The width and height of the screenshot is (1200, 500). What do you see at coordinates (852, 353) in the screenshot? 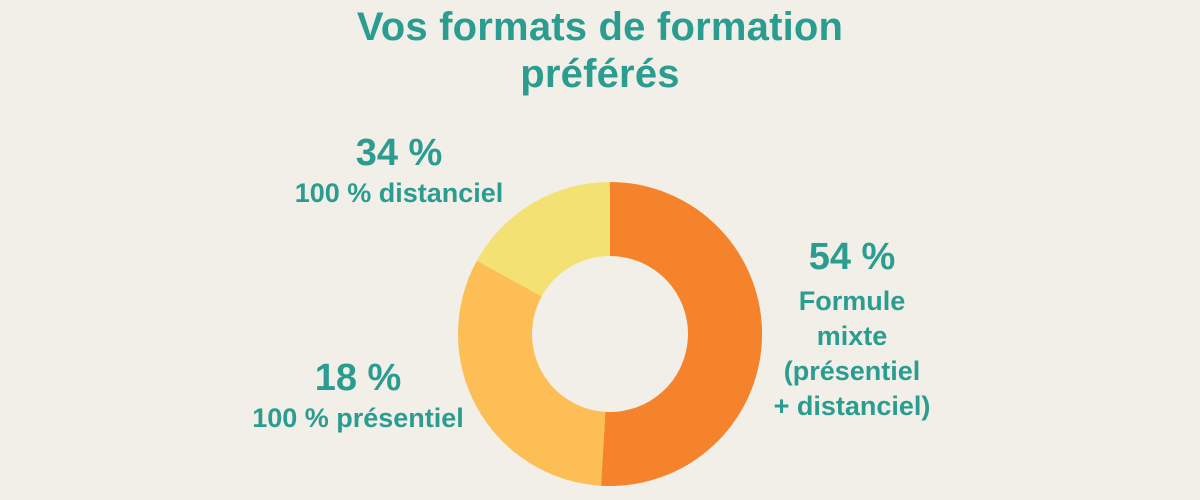
I see `segment-label-formule-mixte: Formule mixte (présentiel + distanciel)` at bounding box center [852, 353].